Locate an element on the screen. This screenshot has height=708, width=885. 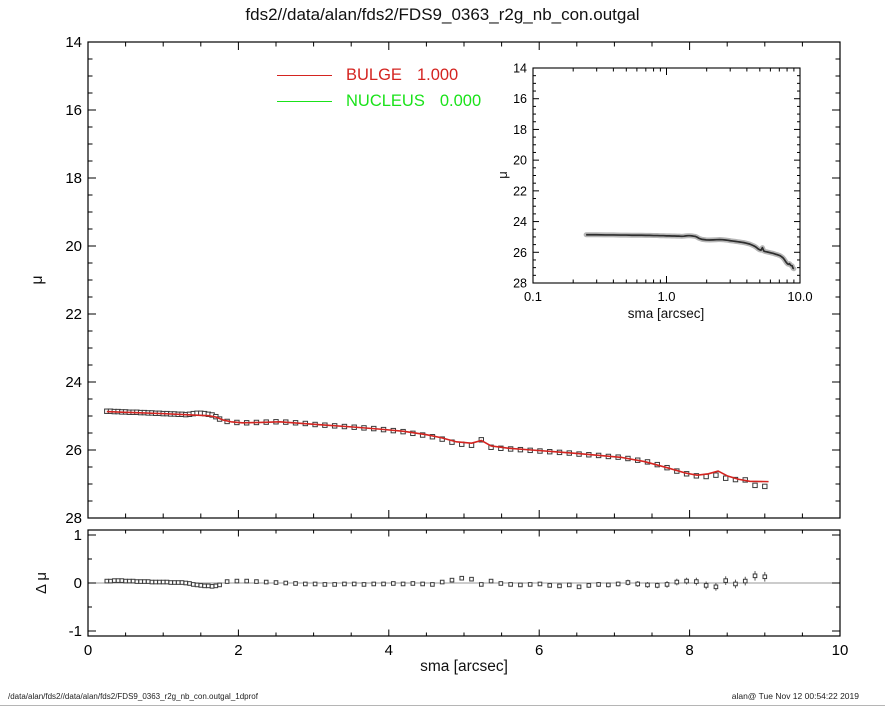
svg-text: 1.0 is located at coordinates (666, 296).